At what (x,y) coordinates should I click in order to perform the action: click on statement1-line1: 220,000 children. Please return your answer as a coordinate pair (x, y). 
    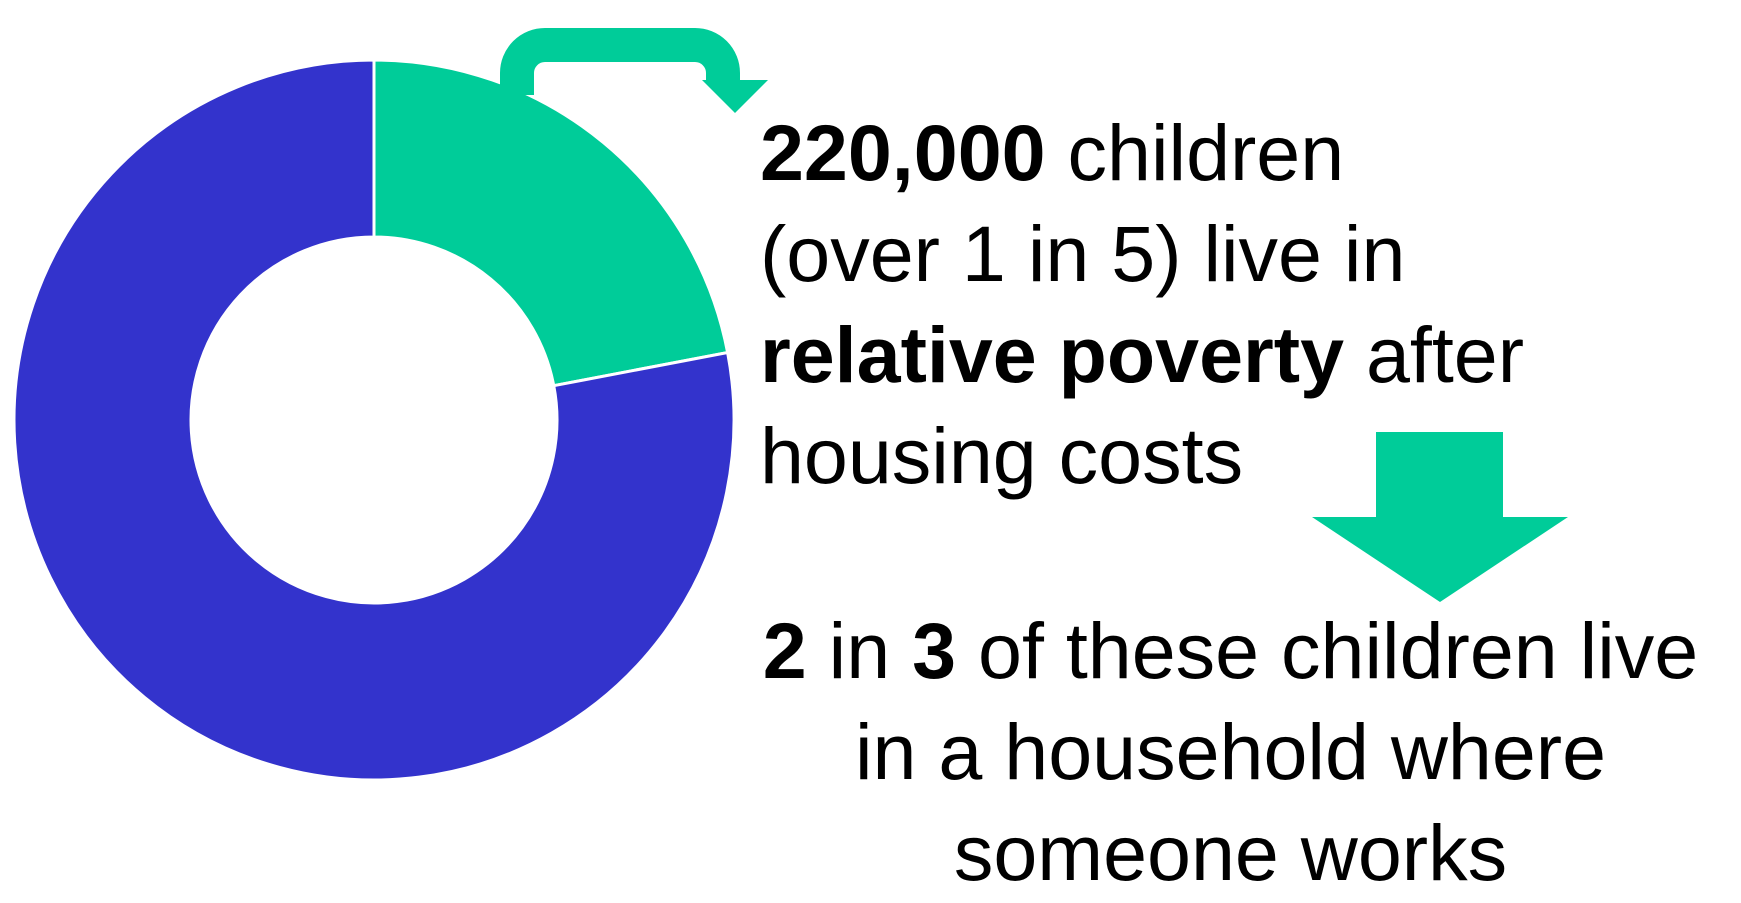
    Looking at the image, I should click on (1052, 152).